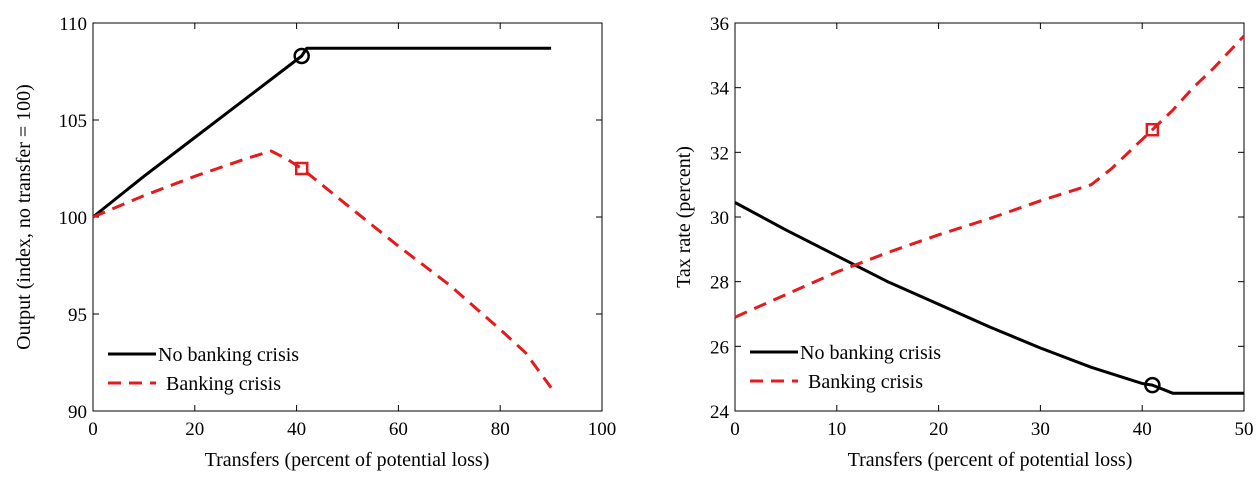 This screenshot has width=1259, height=477. Describe the element at coordinates (24, 217) in the screenshot. I see `y-axis-label: Output (index, no transfer = 100)` at that location.